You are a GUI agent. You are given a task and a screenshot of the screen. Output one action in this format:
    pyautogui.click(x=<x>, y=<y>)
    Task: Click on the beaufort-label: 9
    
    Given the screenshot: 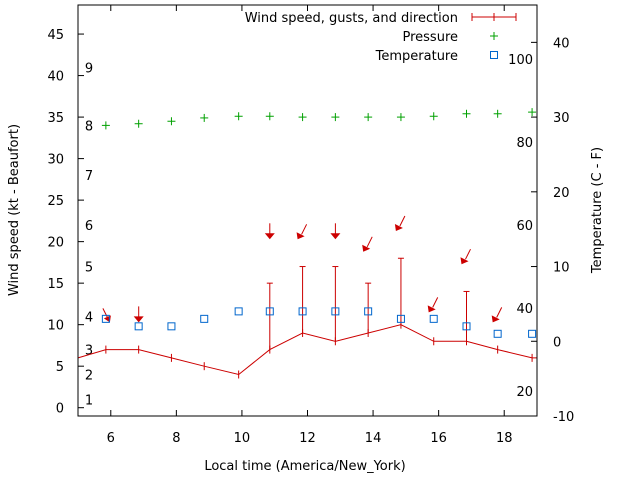 What is the action you would take?
    pyautogui.click(x=89, y=68)
    